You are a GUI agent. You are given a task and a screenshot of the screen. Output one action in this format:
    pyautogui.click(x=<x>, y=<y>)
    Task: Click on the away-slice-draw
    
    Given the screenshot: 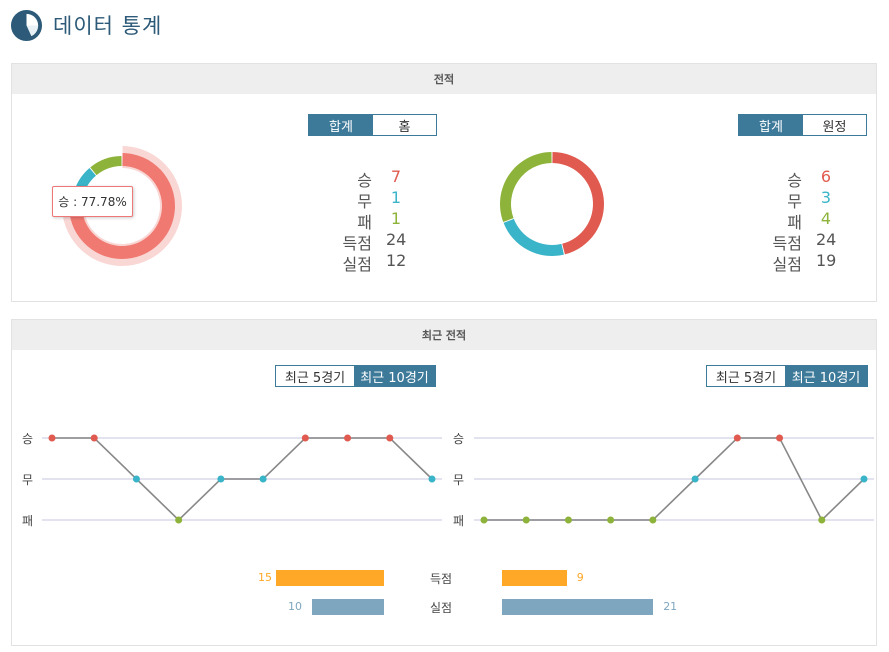 What is the action you would take?
    pyautogui.click(x=533, y=237)
    